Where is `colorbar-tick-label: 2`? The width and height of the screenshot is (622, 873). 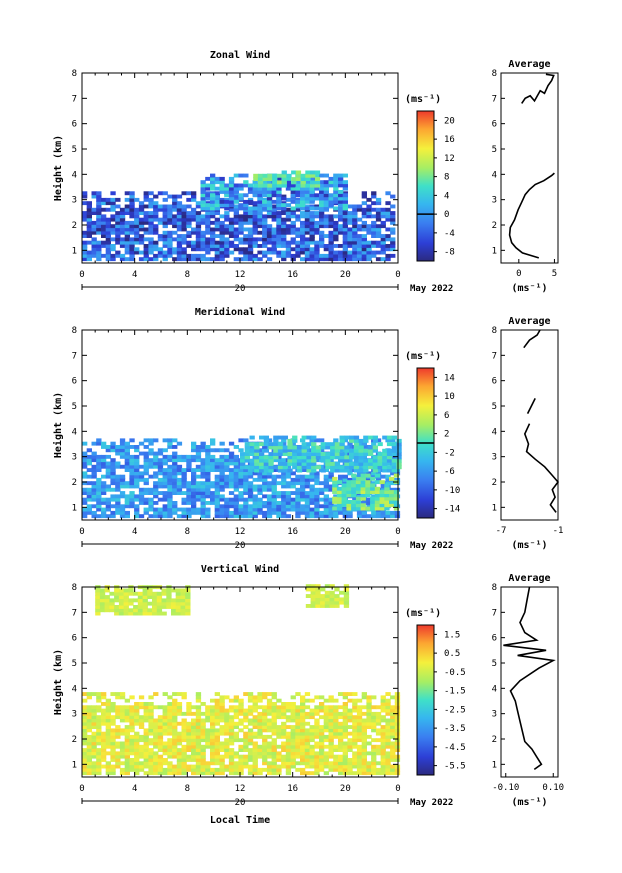
colorbar-tick-label: 2 is located at coordinates (446, 435).